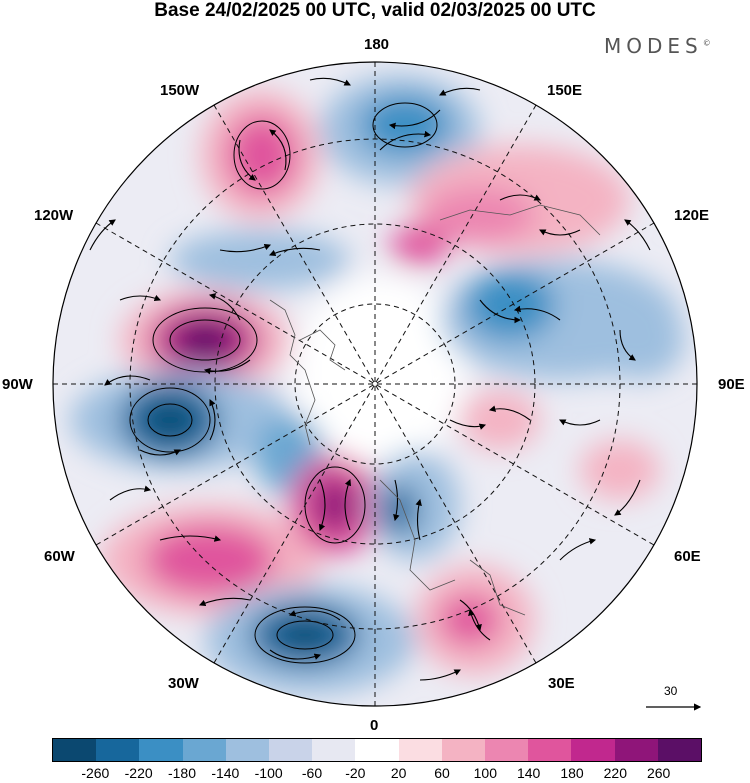 Image resolution: width=750 pixels, height=783 pixels. Describe the element at coordinates (692, 215) in the screenshot. I see `label-120e: 120E` at that location.